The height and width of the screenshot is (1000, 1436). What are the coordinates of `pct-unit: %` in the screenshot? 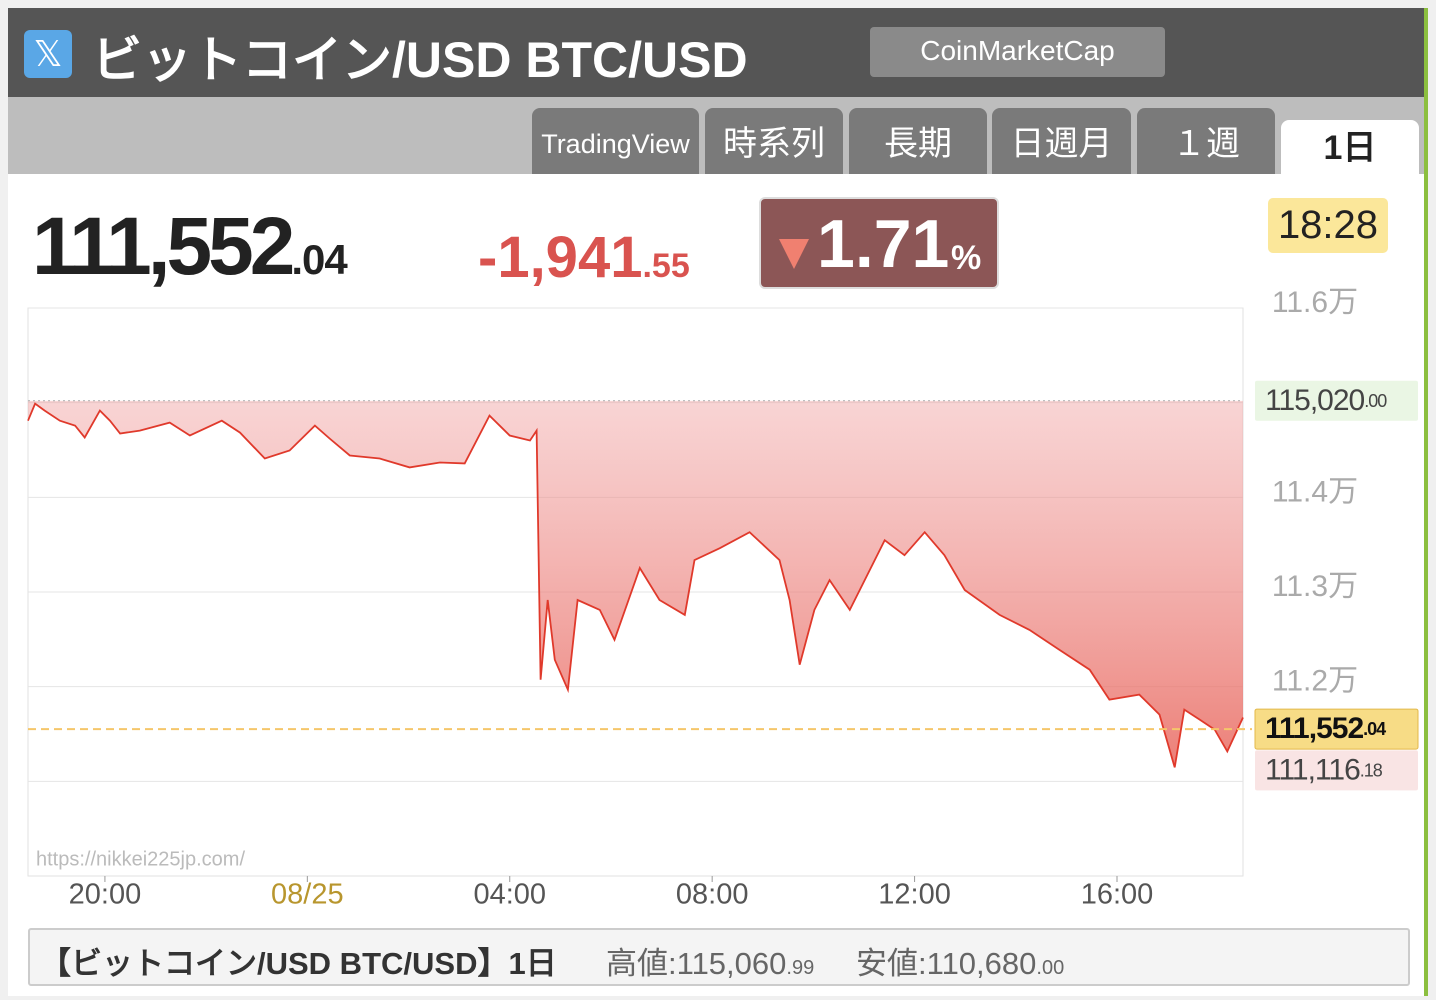 It's located at (966, 258).